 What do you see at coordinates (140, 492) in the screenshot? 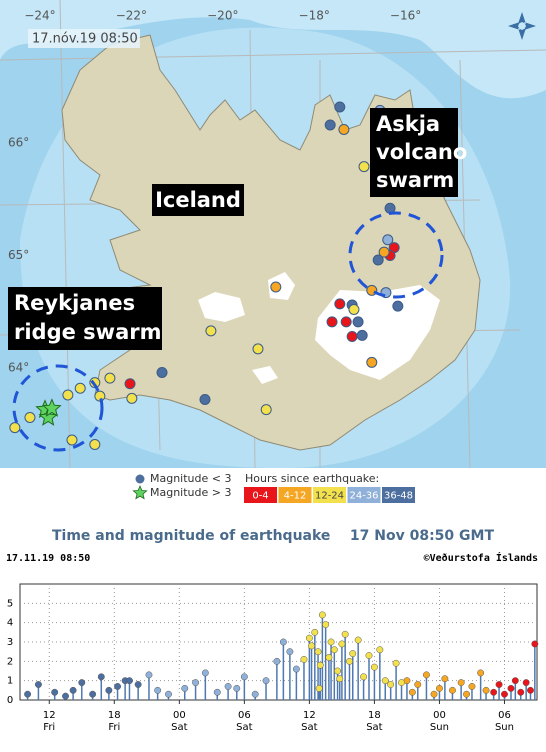
I see `legend-symbol` at bounding box center [140, 492].